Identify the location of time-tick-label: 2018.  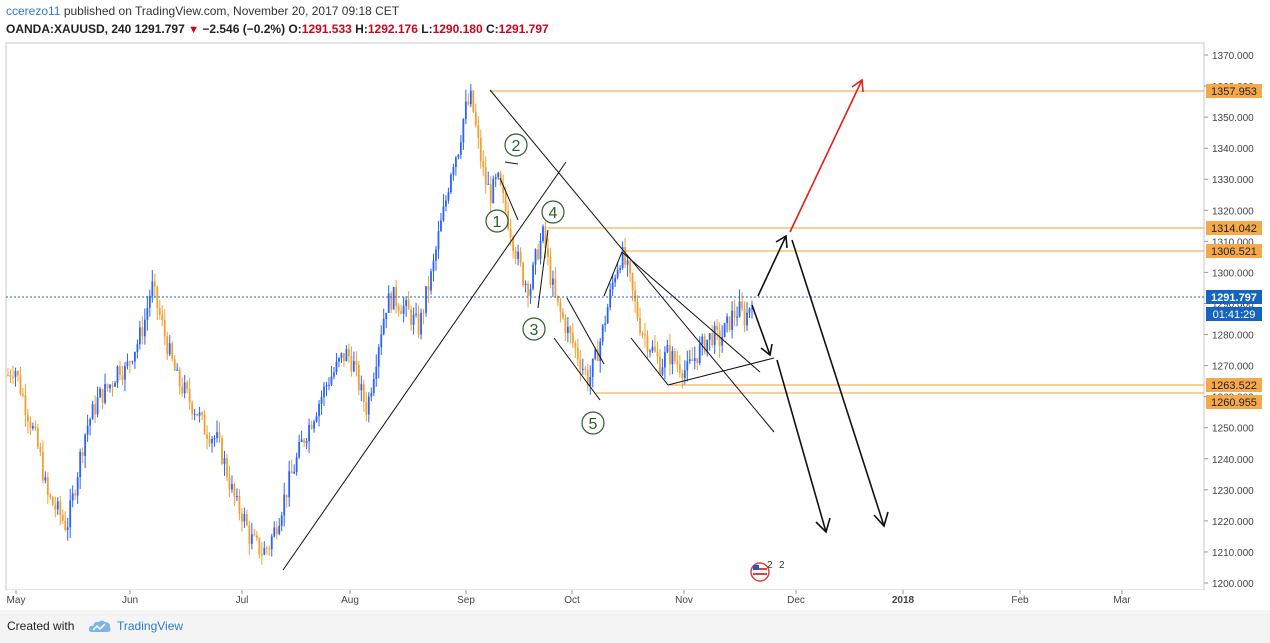
(903, 600).